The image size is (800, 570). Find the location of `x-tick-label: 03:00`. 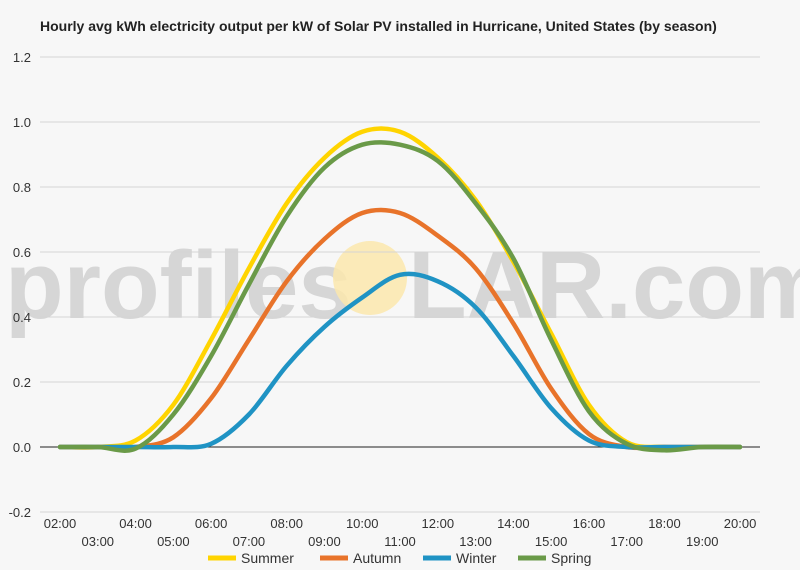

x-tick-label: 03:00 is located at coordinates (98, 541).